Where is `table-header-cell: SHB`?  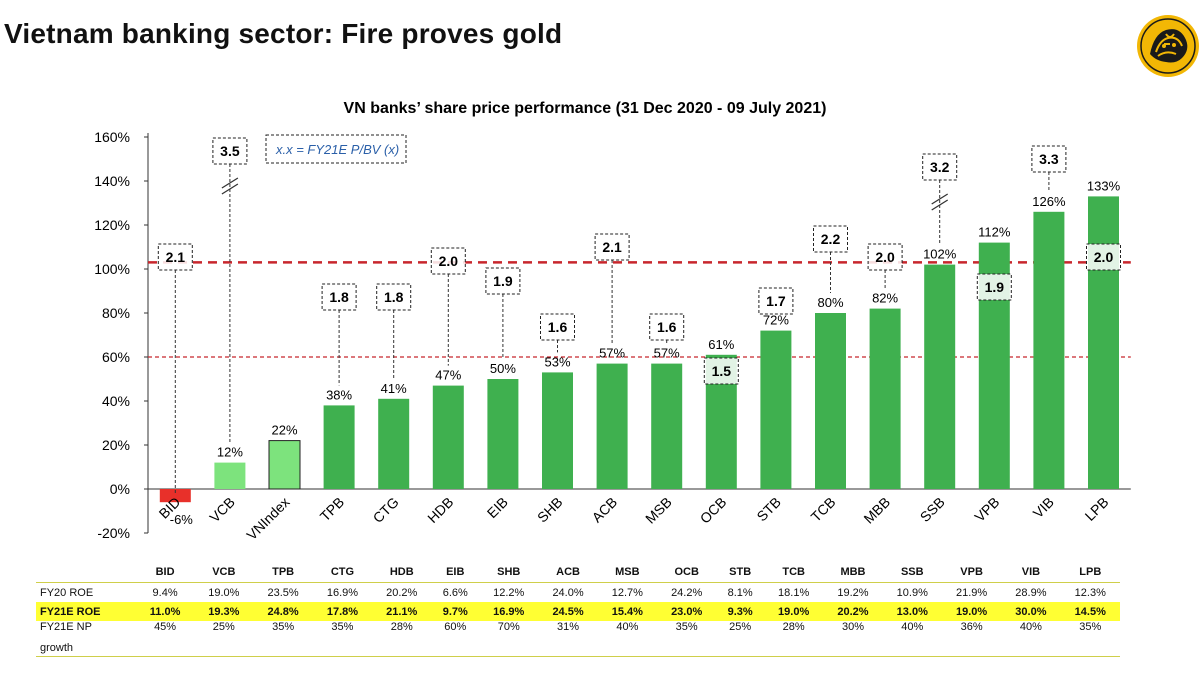 table-header-cell: SHB is located at coordinates (509, 572).